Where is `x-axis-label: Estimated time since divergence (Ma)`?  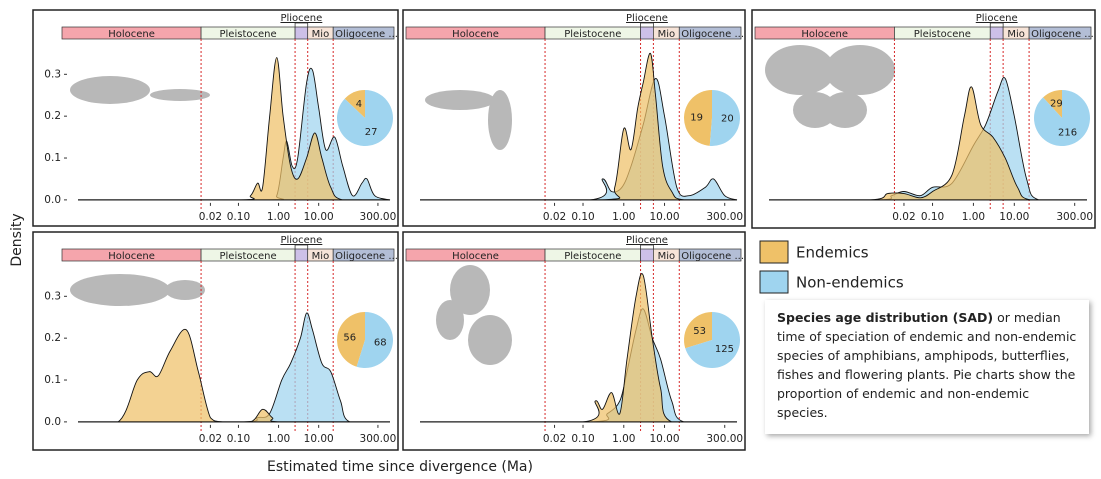
x-axis-label: Estimated time since divergence (Ma) is located at coordinates (400, 467).